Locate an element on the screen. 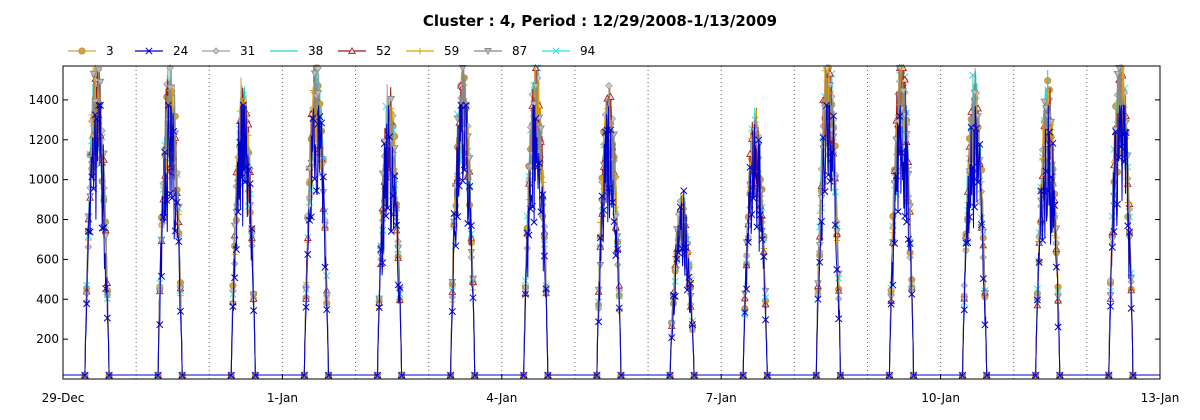 Image resolution: width=1200 pixels, height=420 pixels. legend-item-24: 24 is located at coordinates (161, 51).